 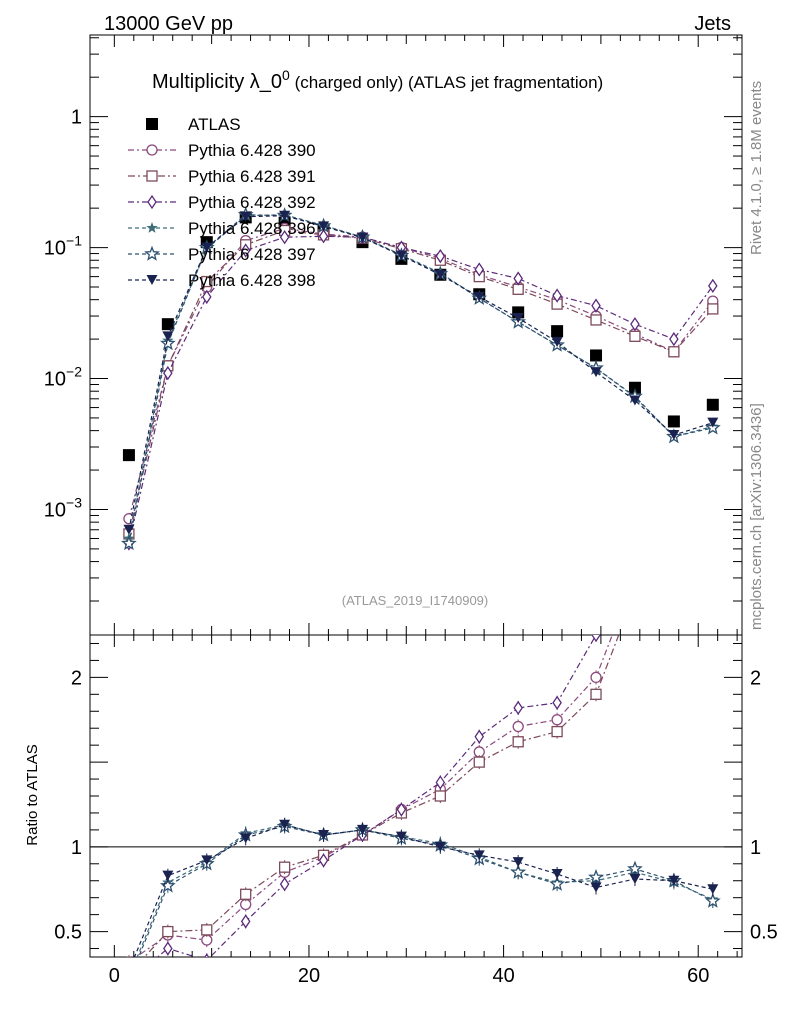 I want to click on plot-title-suffix: (charged only) (ATLAS jet fragmentation), so click(x=446, y=82).